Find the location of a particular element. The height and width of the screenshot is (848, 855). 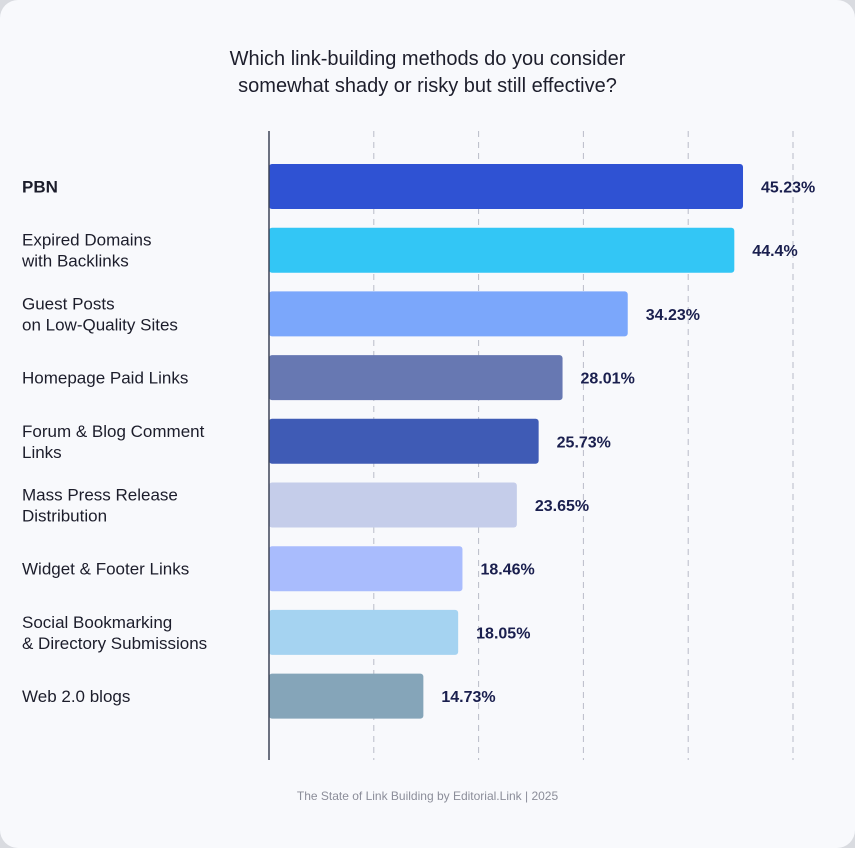

category-label: Guest Posts on Low-Quality Sites is located at coordinates (100, 314).